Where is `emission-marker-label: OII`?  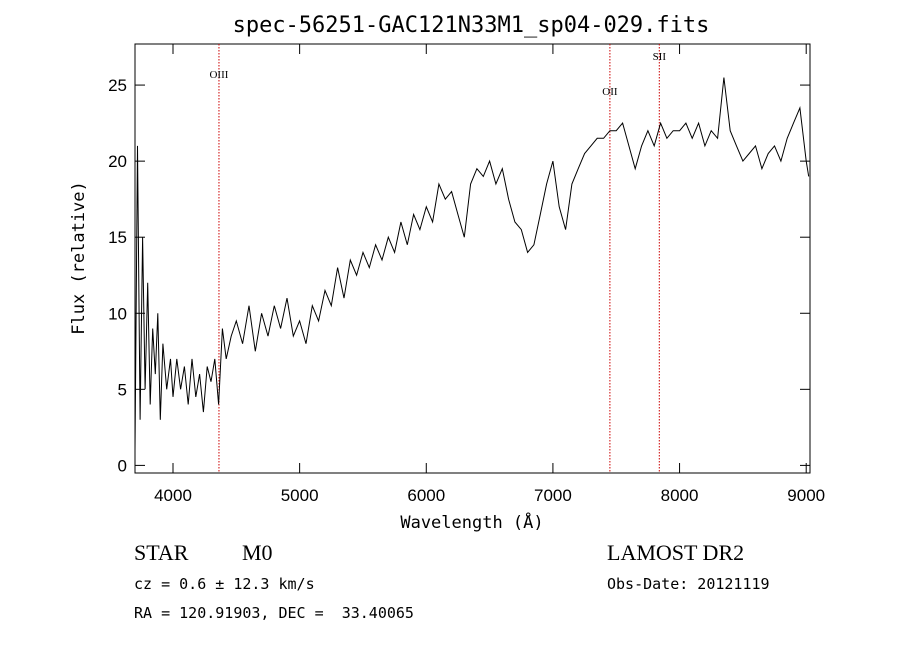
emission-marker-label: OII is located at coordinates (610, 92).